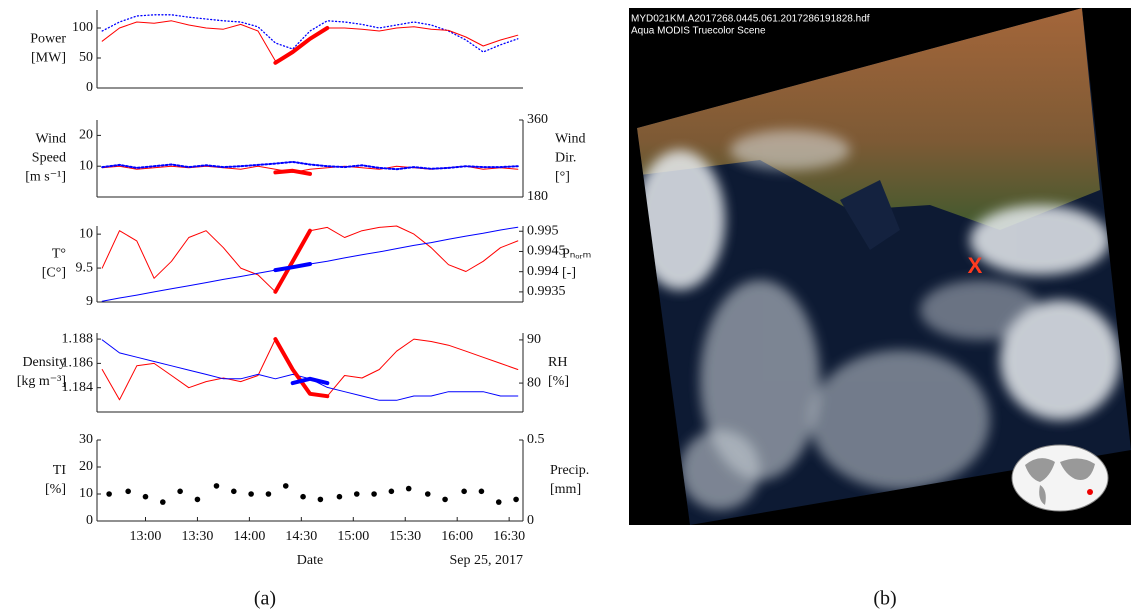 This screenshot has height=615, width=1137. Describe the element at coordinates (562, 177) in the screenshot. I see `y2-axis-label: [°]` at that location.